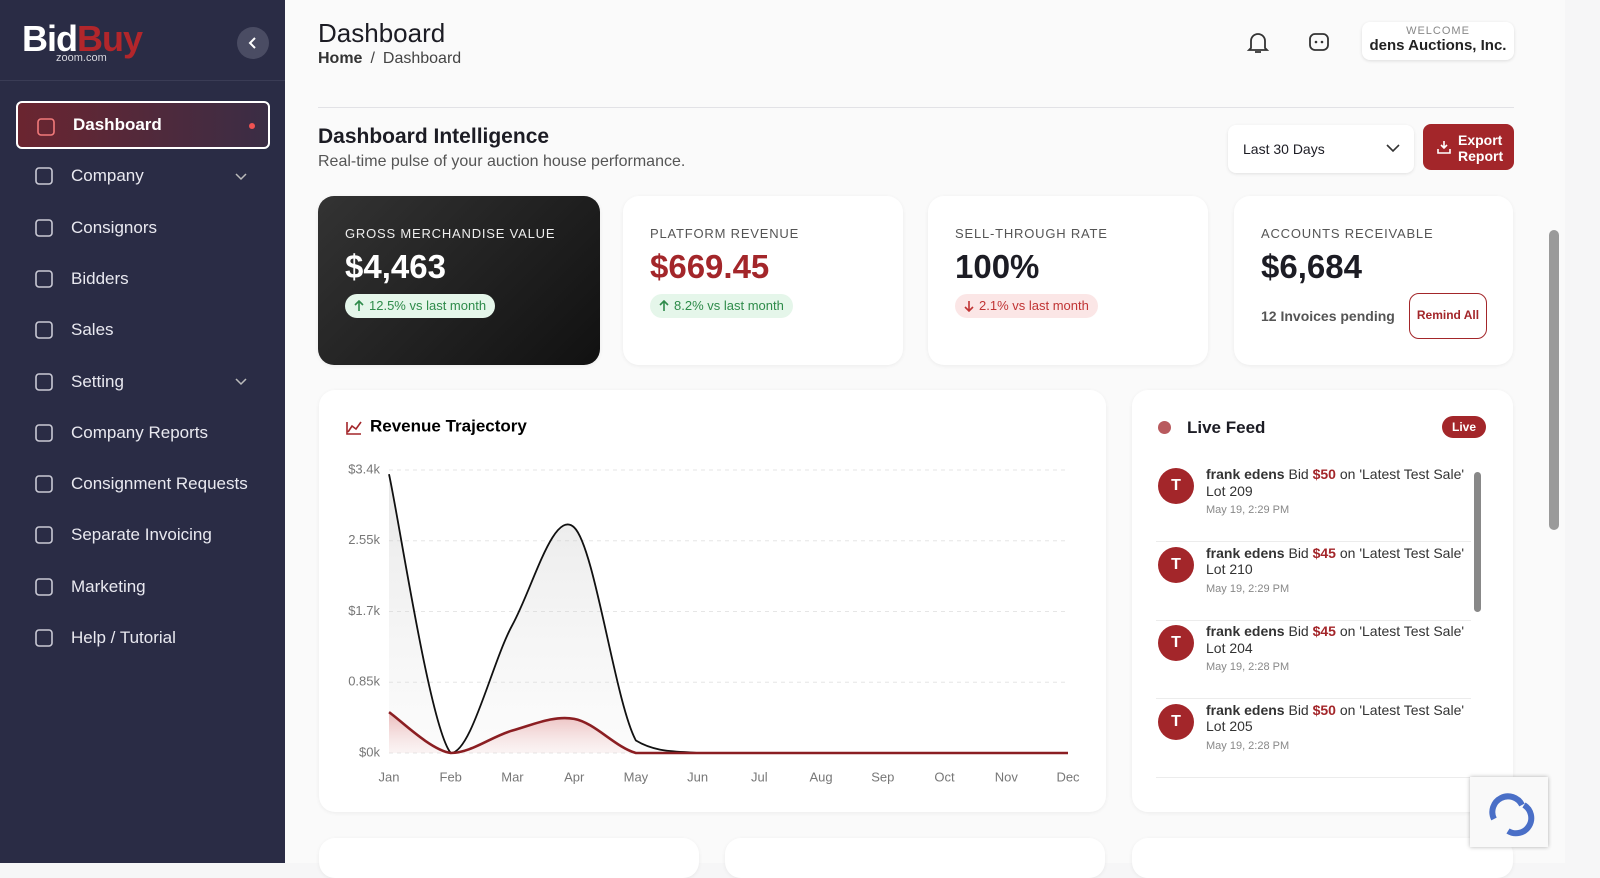 Image resolution: width=1600 pixels, height=878 pixels. Describe the element at coordinates (710, 266) in the screenshot. I see `kpi-value: $669.45` at that location.